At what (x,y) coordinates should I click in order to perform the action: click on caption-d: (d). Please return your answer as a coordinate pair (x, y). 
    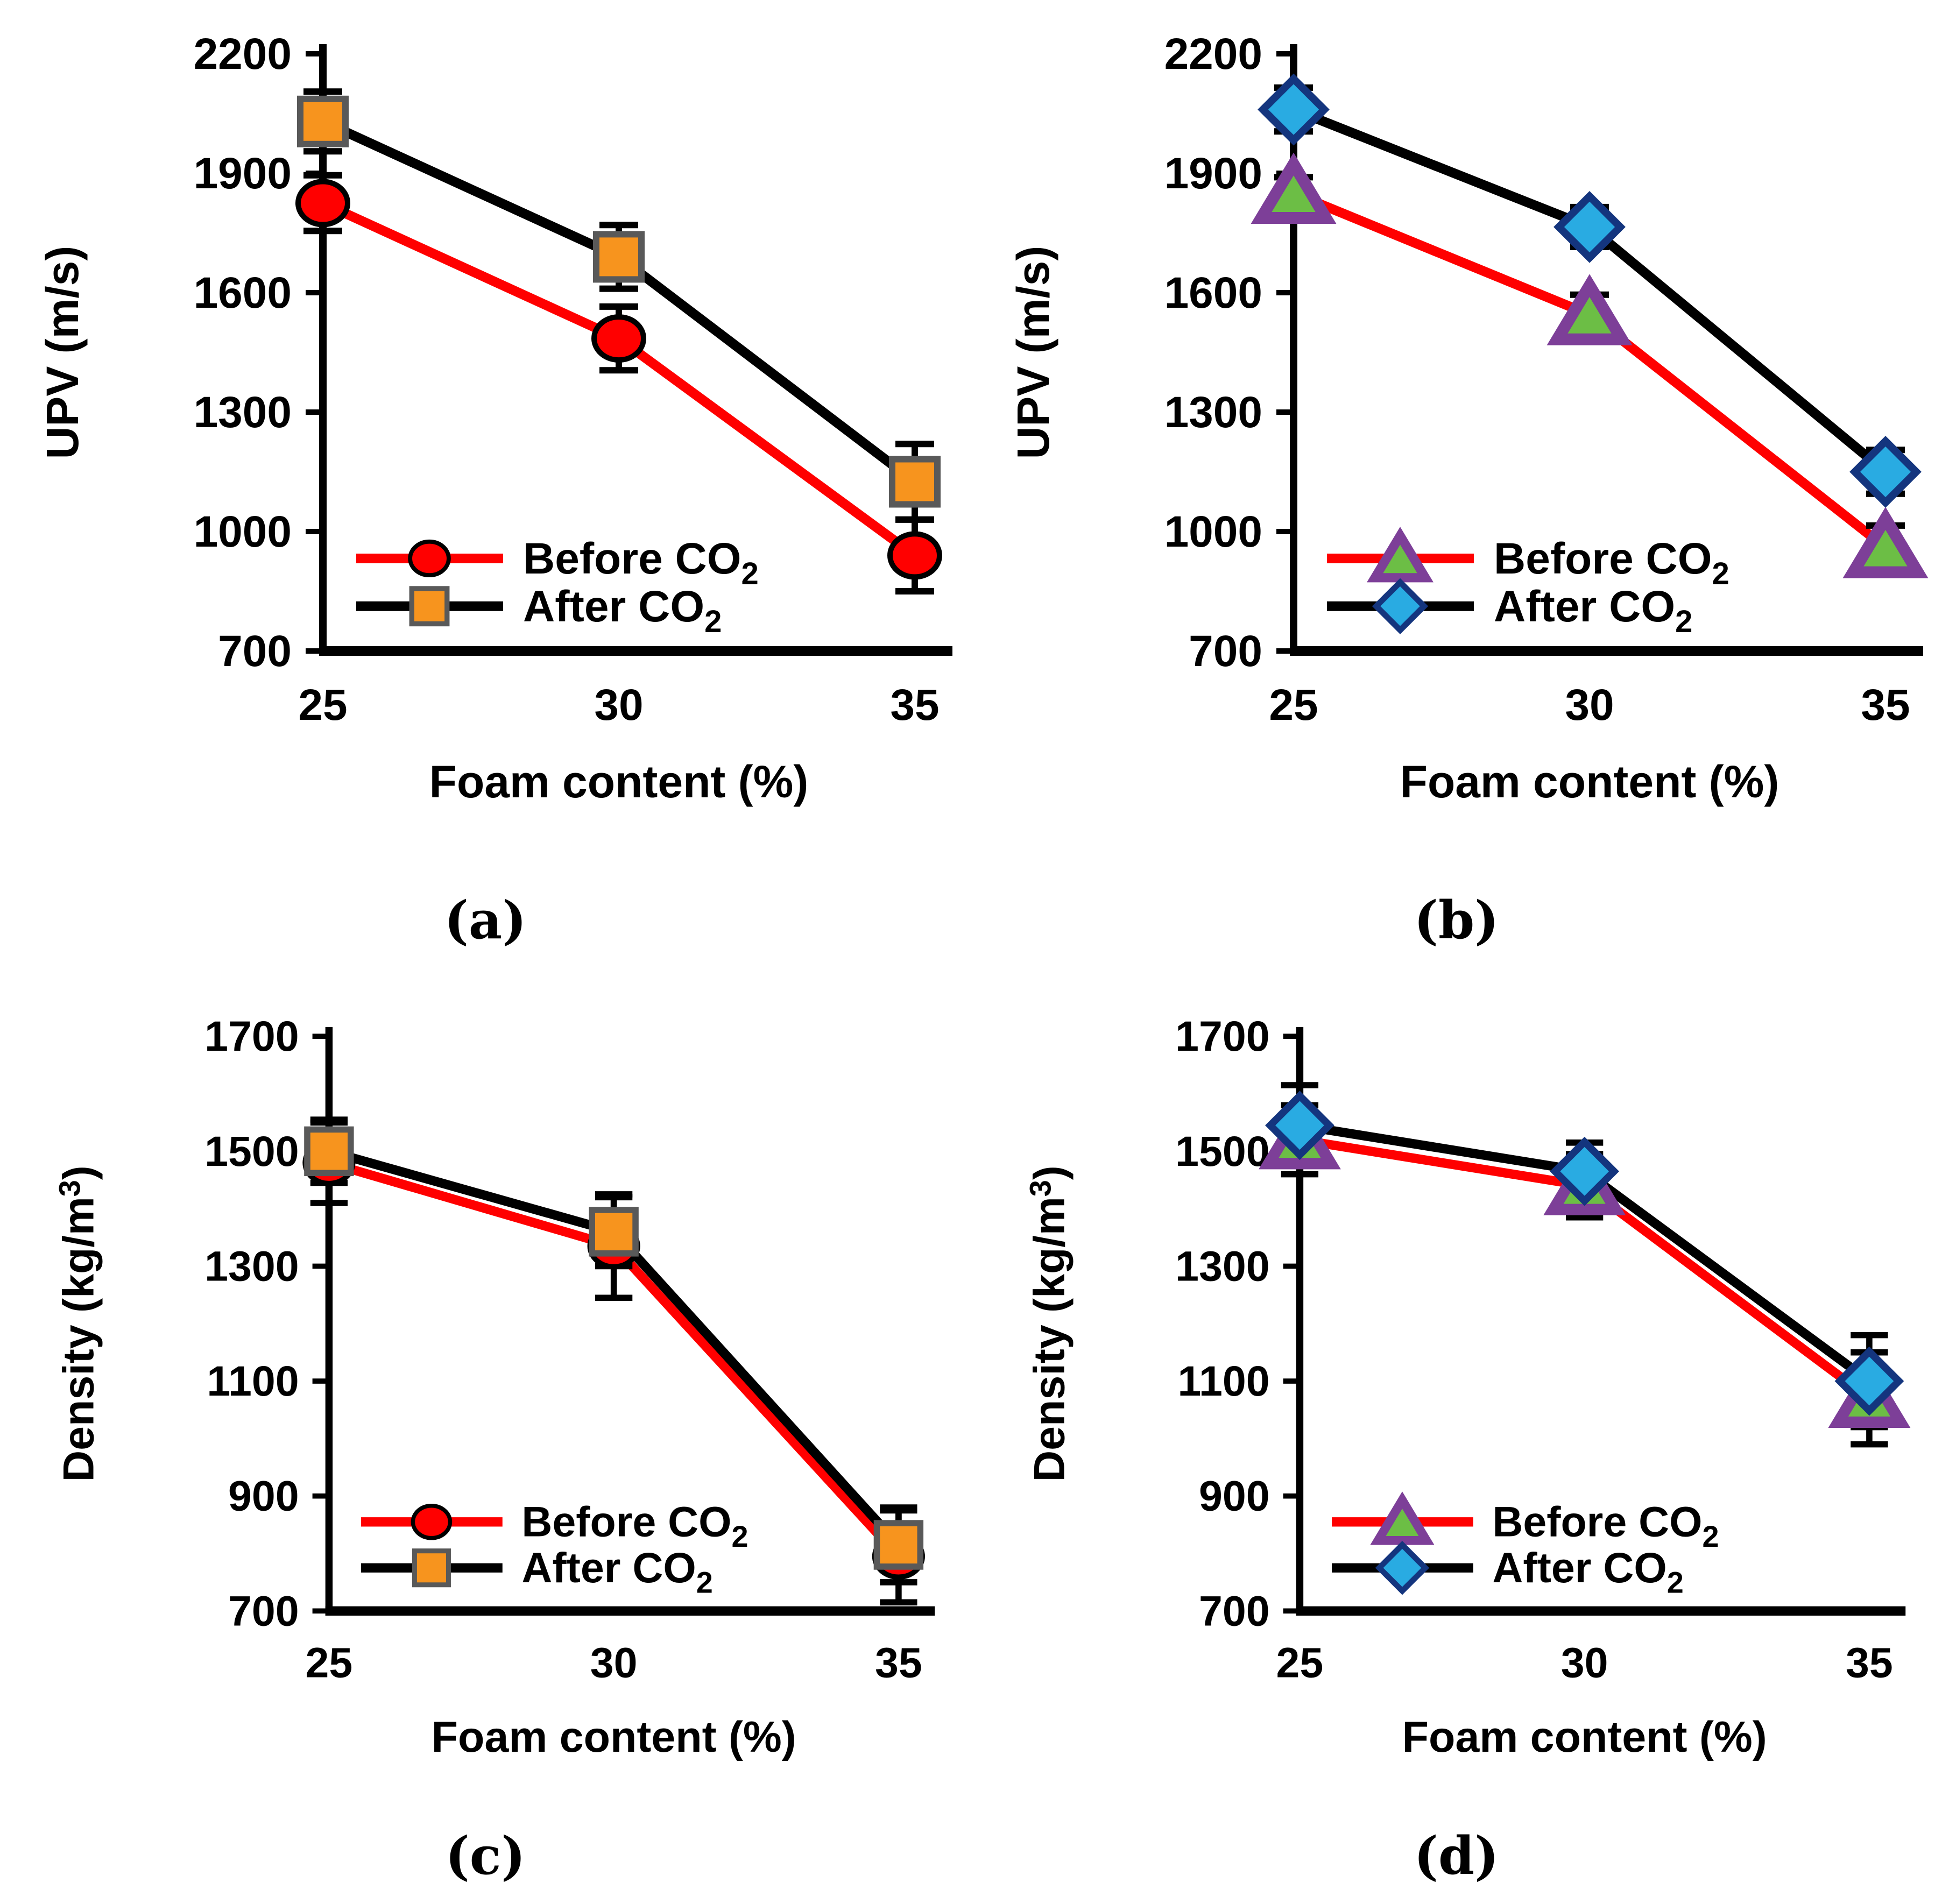
    Looking at the image, I should click on (1456, 1855).